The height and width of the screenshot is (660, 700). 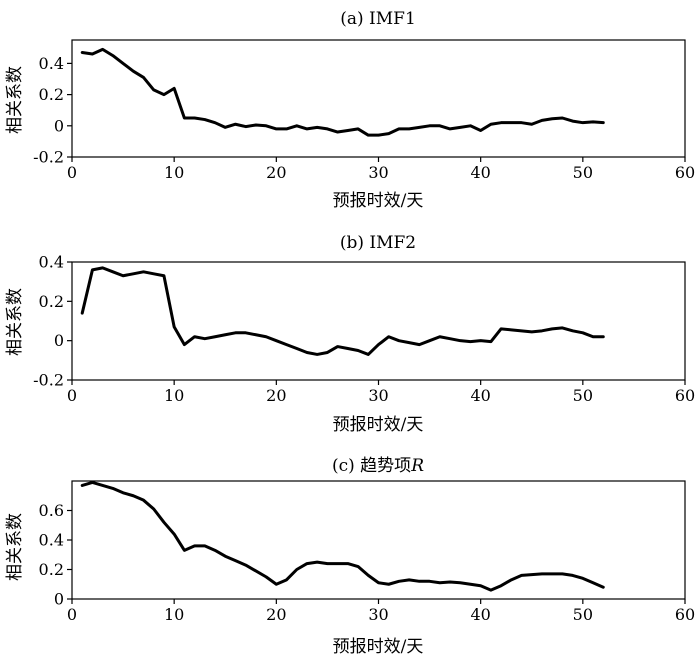 What do you see at coordinates (417, 466) in the screenshot?
I see `chart-title-symbol: R` at bounding box center [417, 466].